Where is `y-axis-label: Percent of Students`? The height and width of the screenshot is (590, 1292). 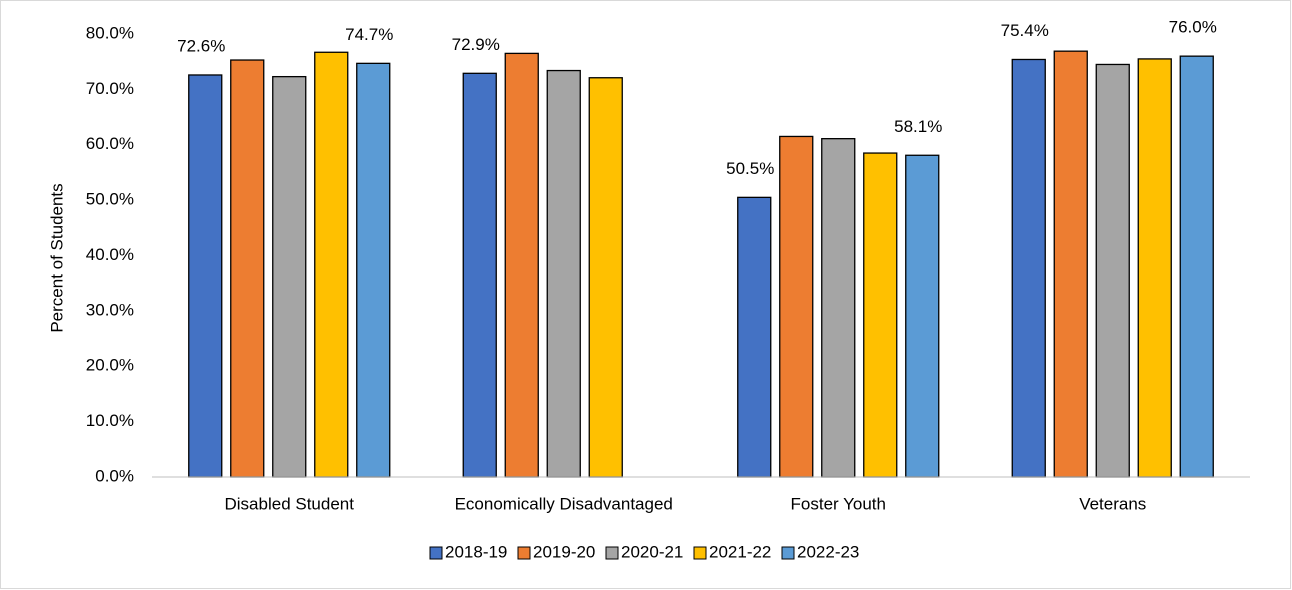 y-axis-label: Percent of Students is located at coordinates (56, 257).